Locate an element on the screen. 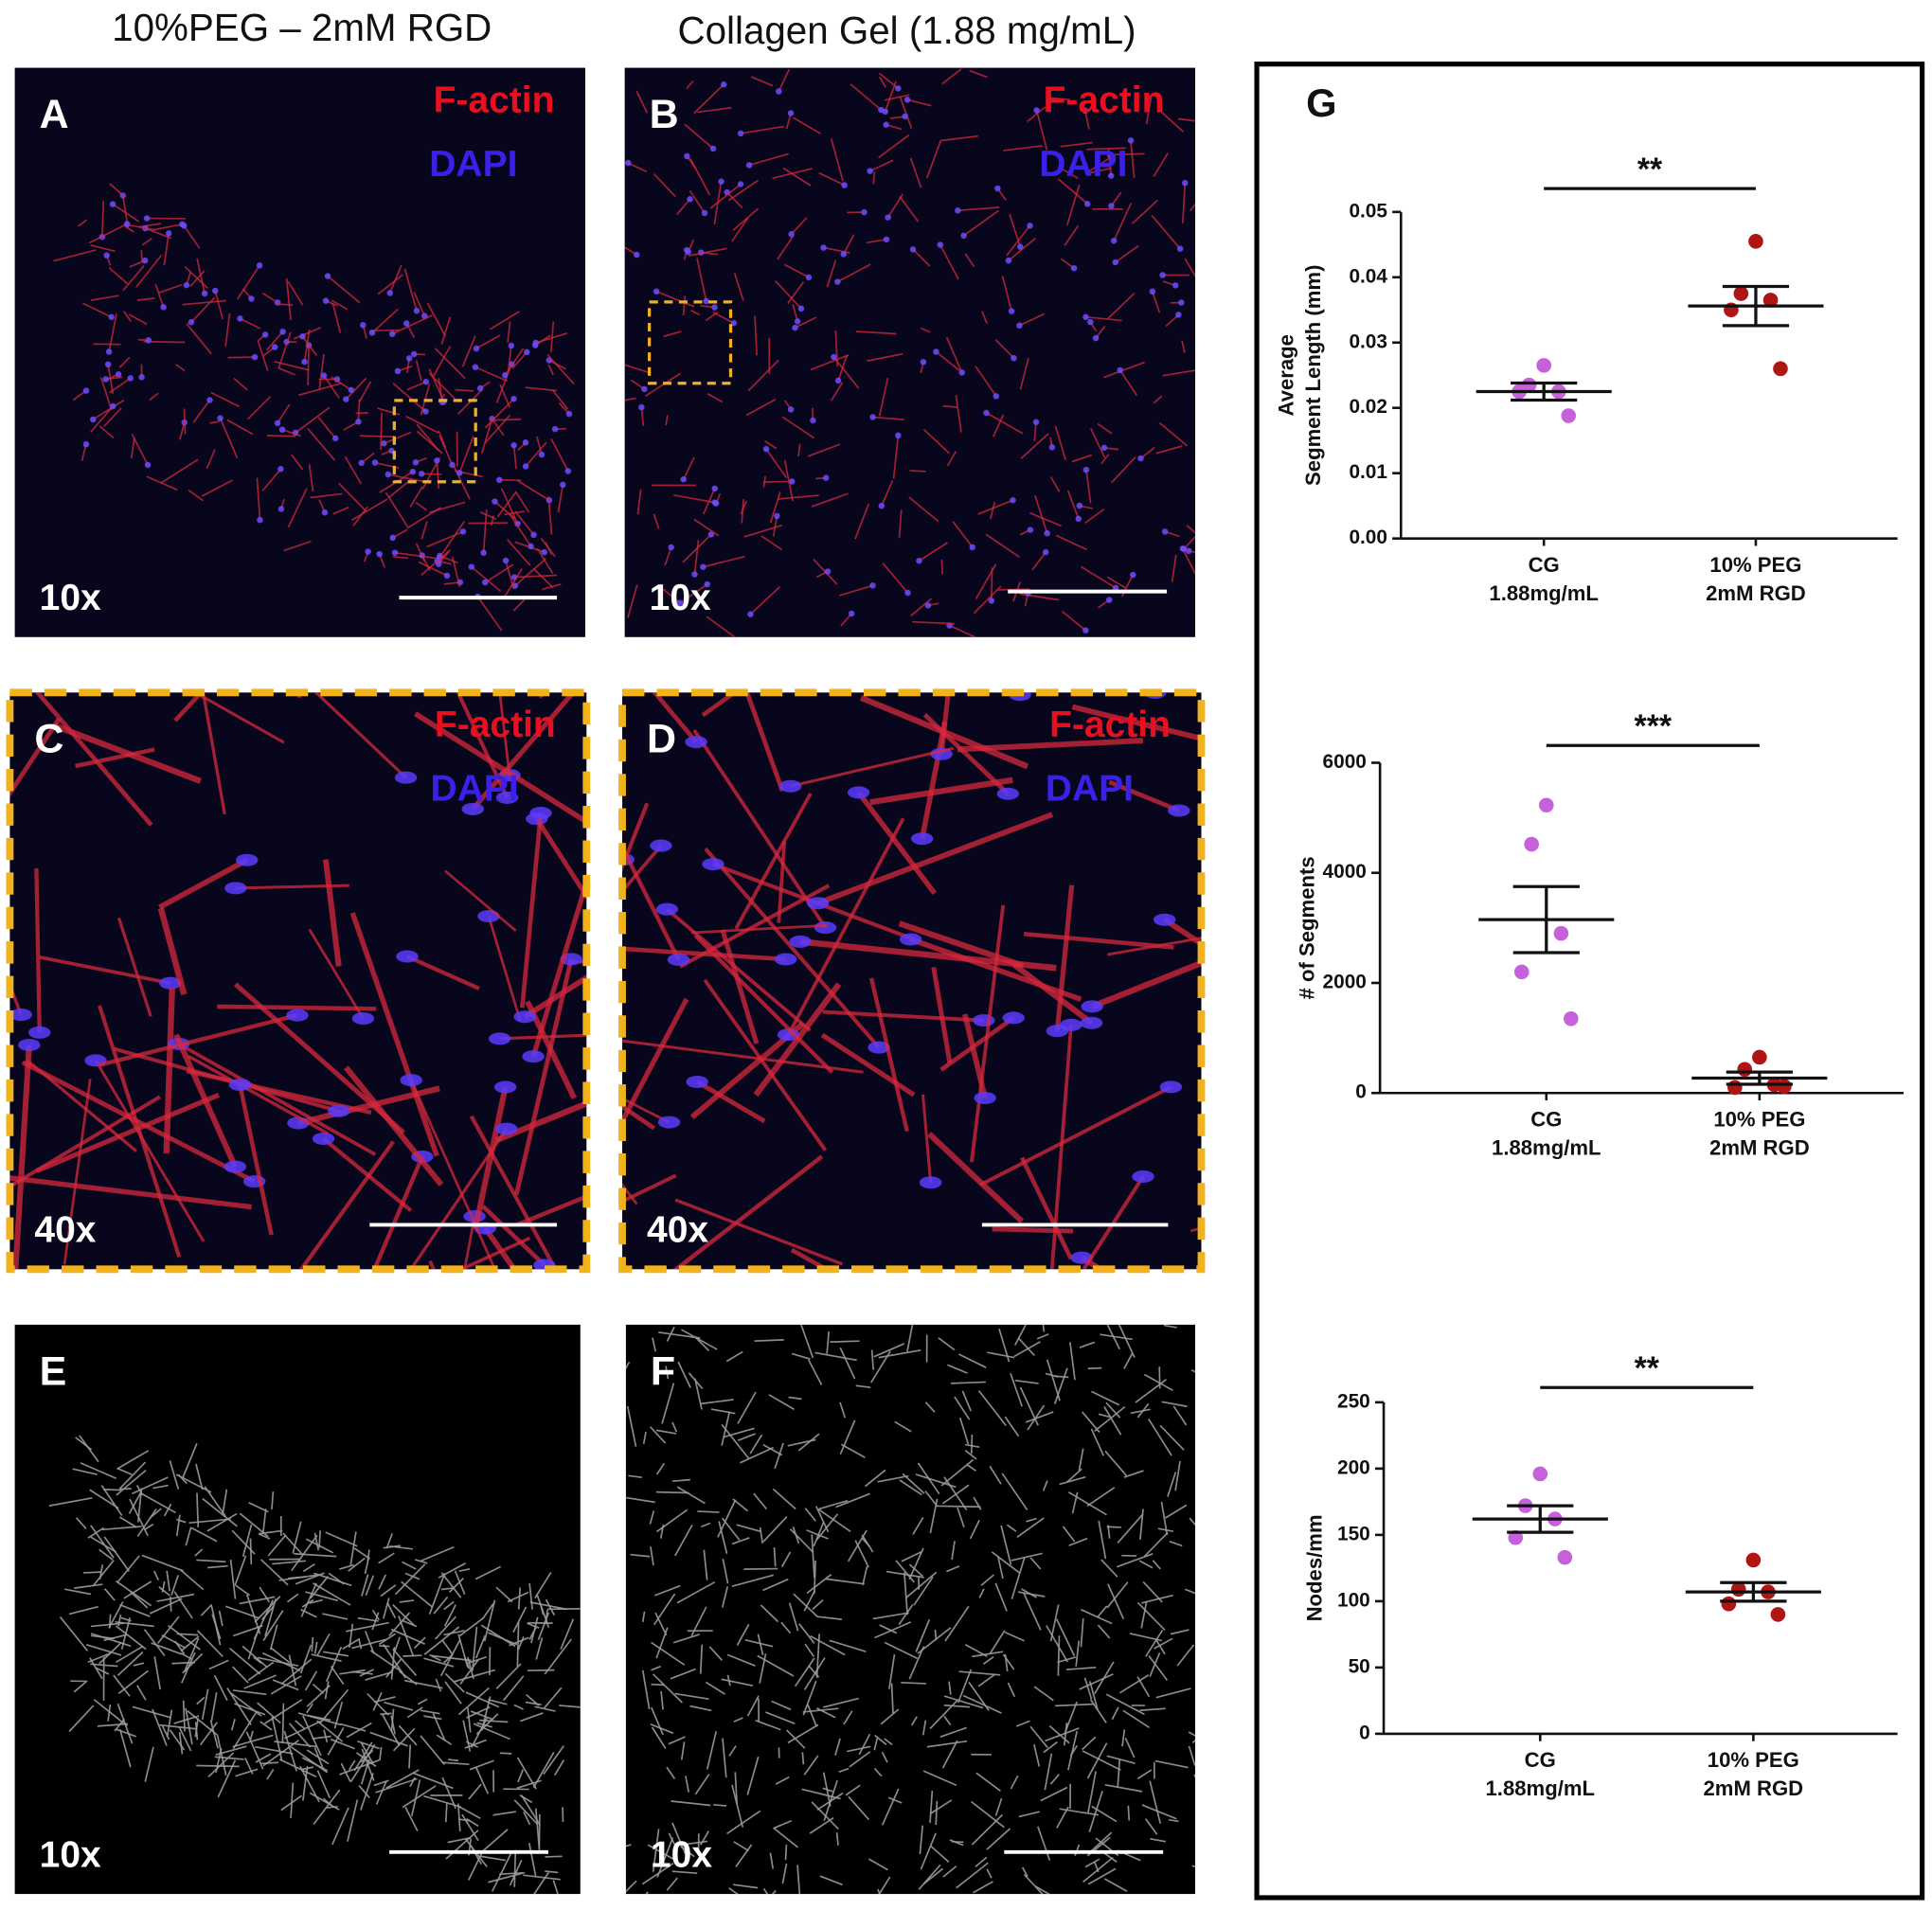 The width and height of the screenshot is (1932, 1910). magnification: 10x is located at coordinates (70, 598).